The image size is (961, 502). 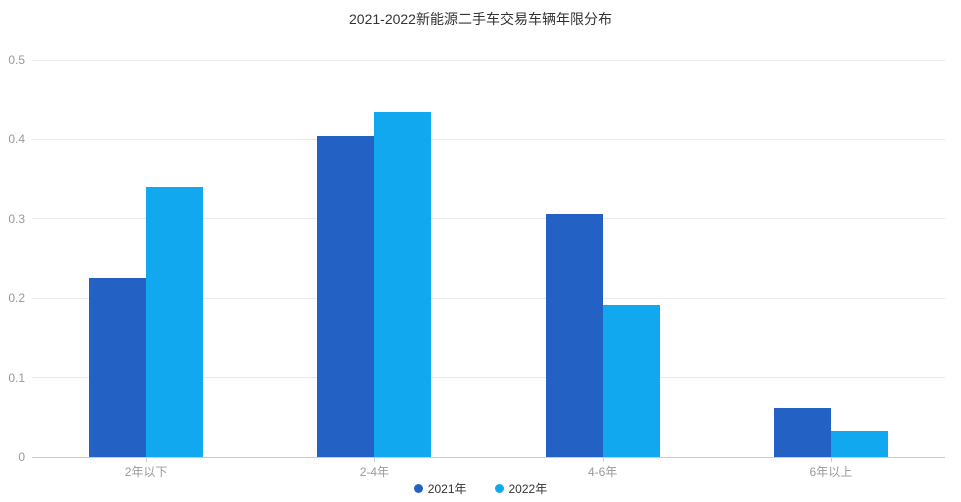 What do you see at coordinates (488, 457) in the screenshot?
I see `x-axis-line` at bounding box center [488, 457].